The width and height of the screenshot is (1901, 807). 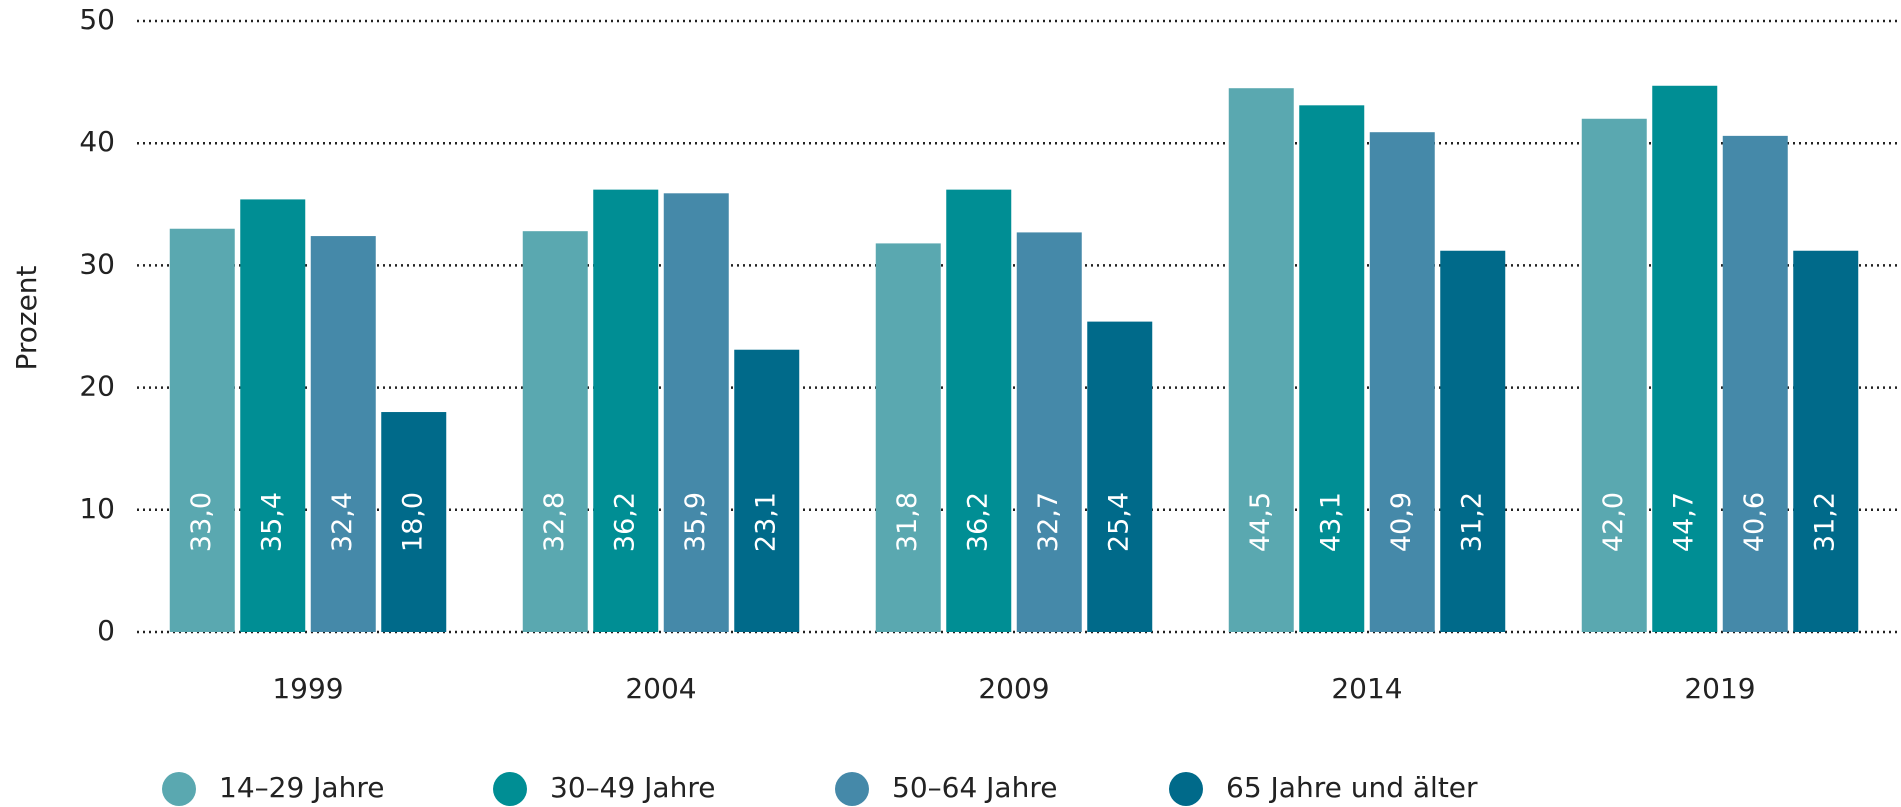 I want to click on value-label: 25,4, so click(x=1118, y=522).